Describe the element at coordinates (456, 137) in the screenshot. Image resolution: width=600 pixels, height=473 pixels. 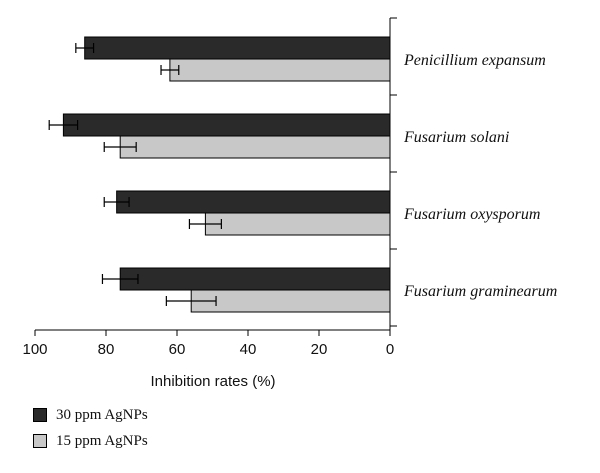
I see `category-label-1: Fusarium solani` at that location.